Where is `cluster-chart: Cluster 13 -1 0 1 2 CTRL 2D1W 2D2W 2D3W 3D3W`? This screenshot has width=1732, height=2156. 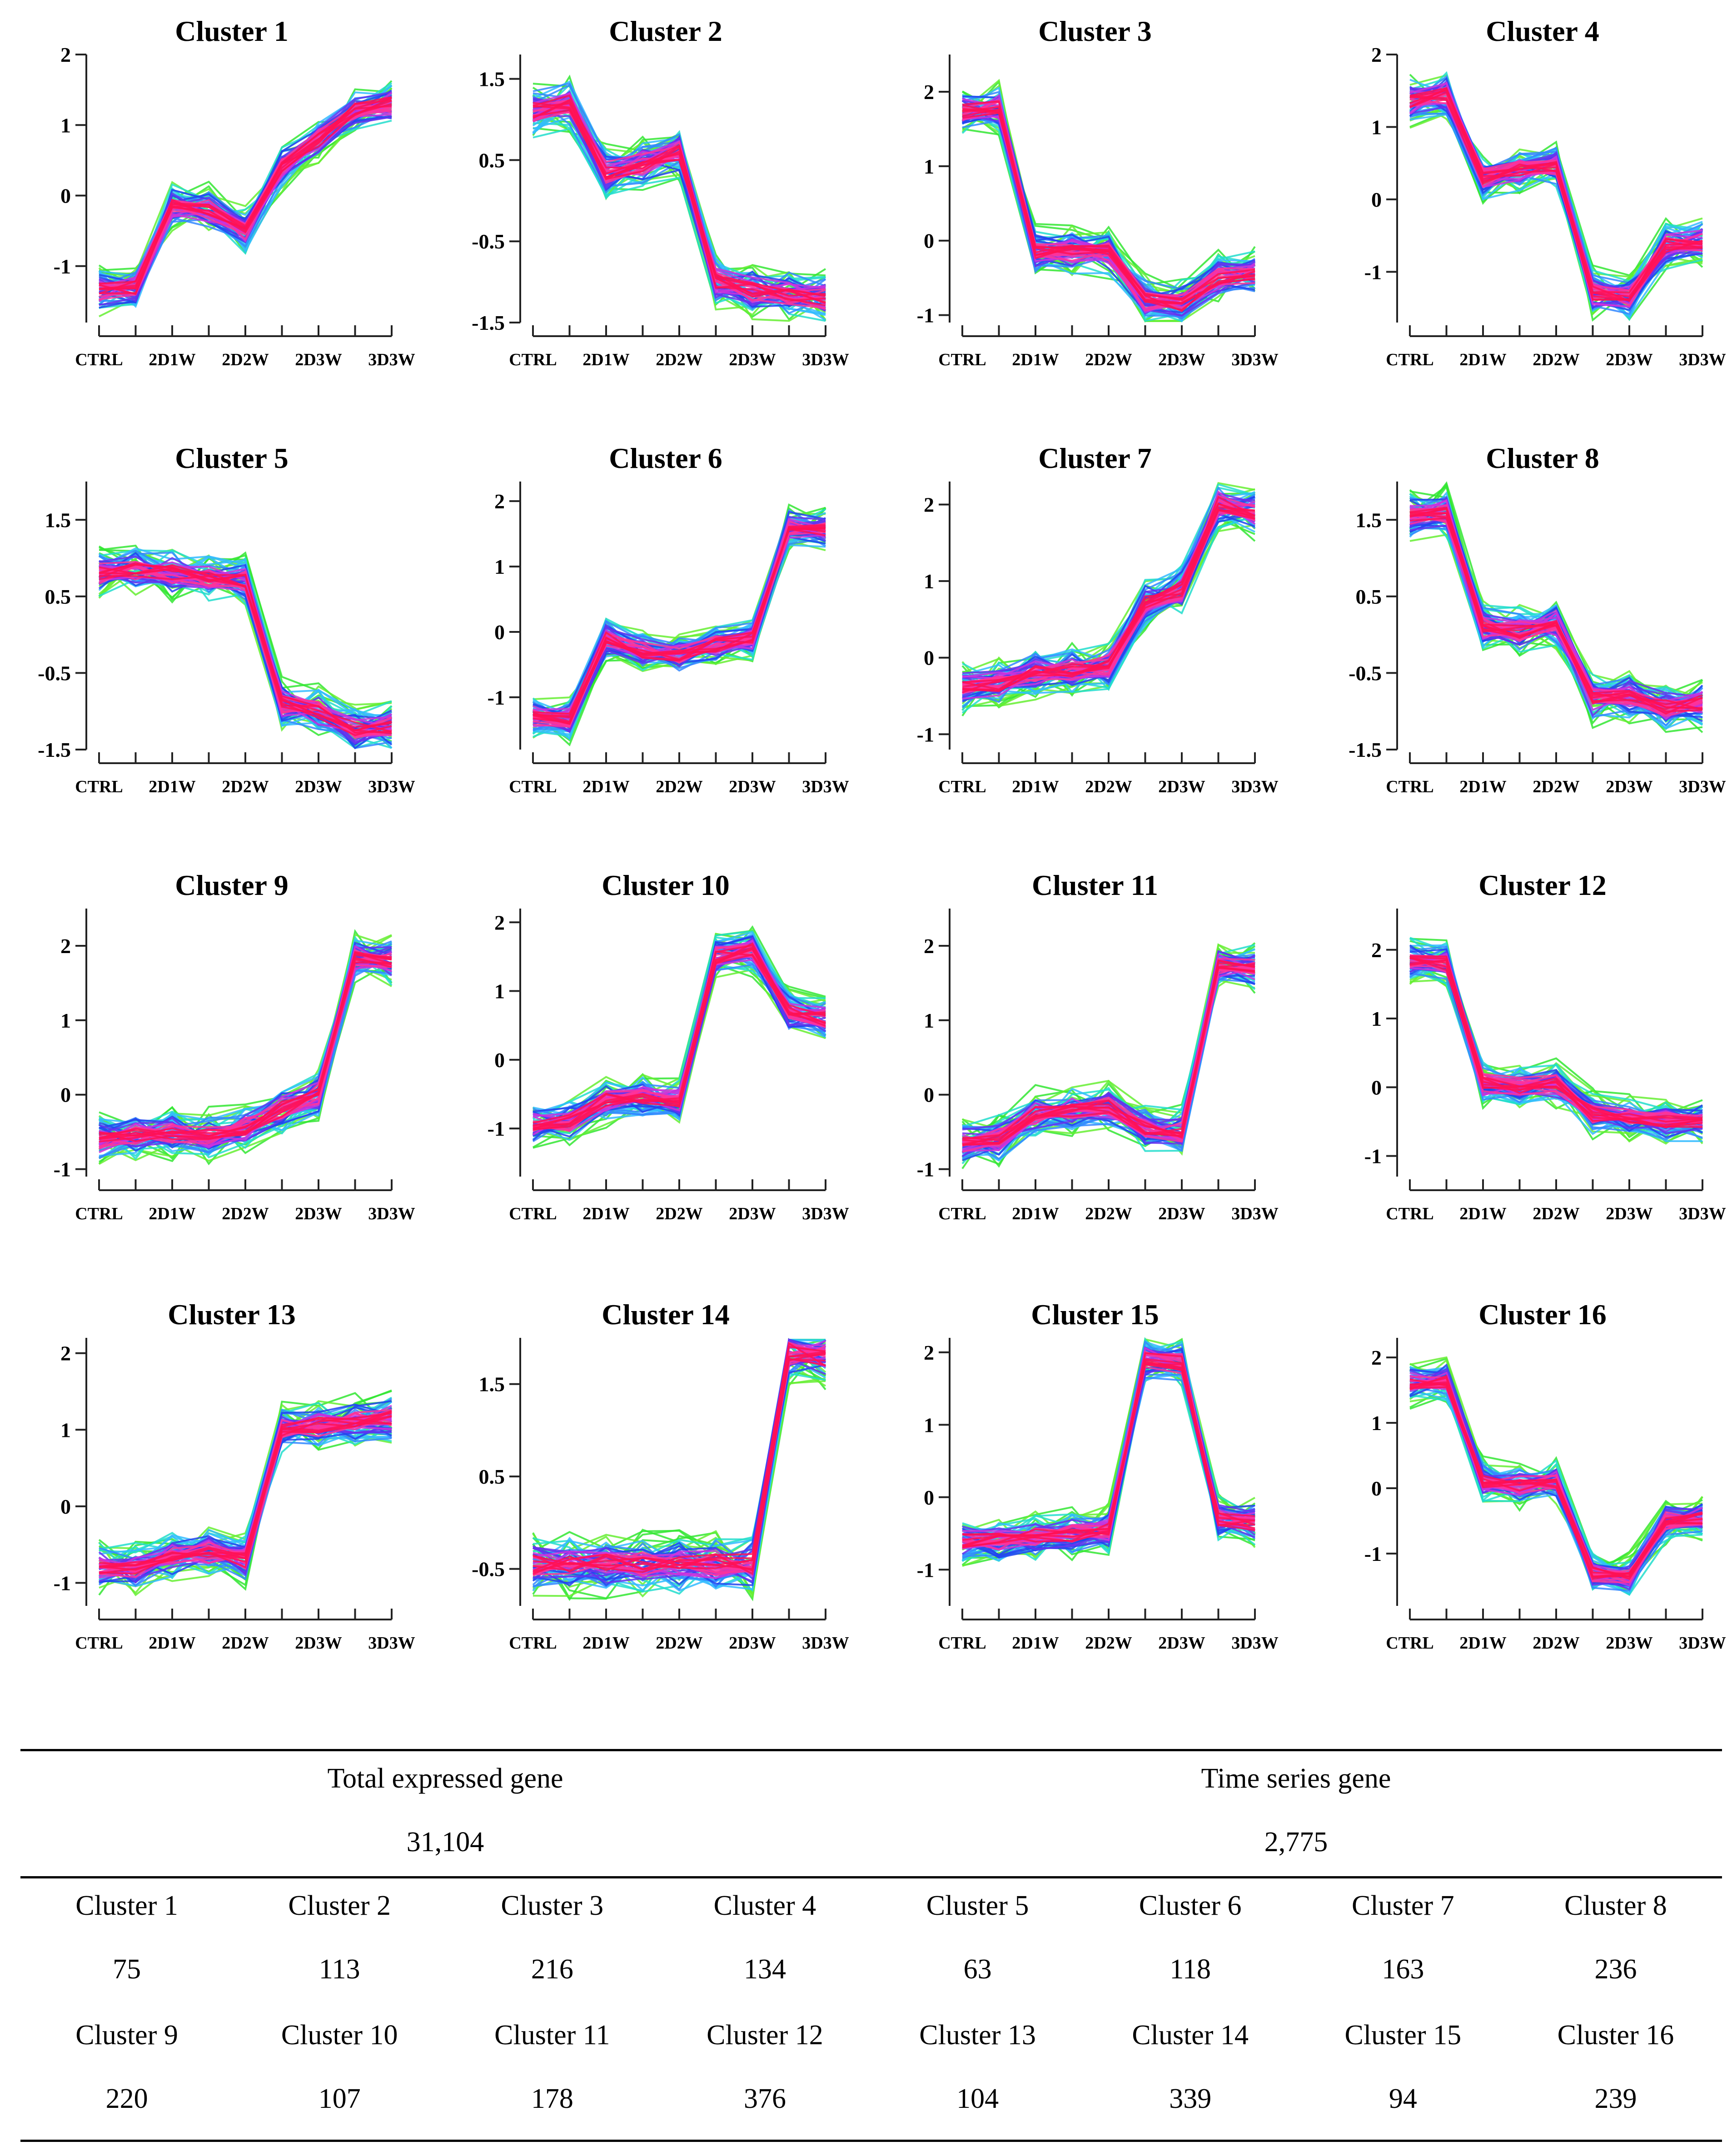 cluster-chart: Cluster 13 -1 0 1 2 CTRL 2D1W 2D2W 2D3W 3D3W is located at coordinates (234, 1475).